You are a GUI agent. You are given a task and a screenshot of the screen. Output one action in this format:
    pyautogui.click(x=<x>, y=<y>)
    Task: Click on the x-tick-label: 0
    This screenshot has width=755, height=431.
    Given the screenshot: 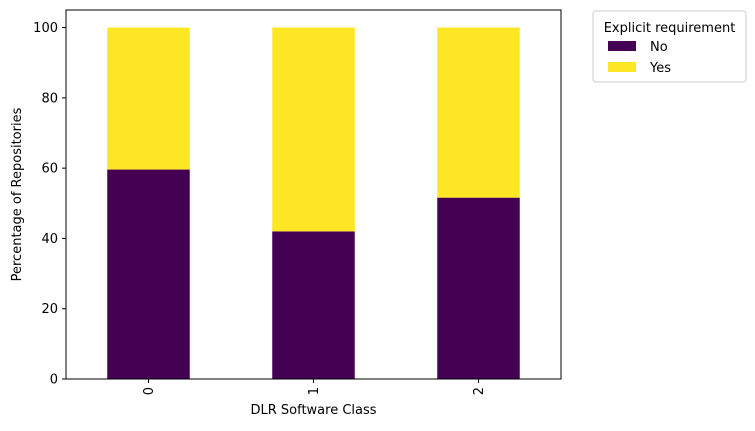 What is the action you would take?
    pyautogui.click(x=149, y=391)
    